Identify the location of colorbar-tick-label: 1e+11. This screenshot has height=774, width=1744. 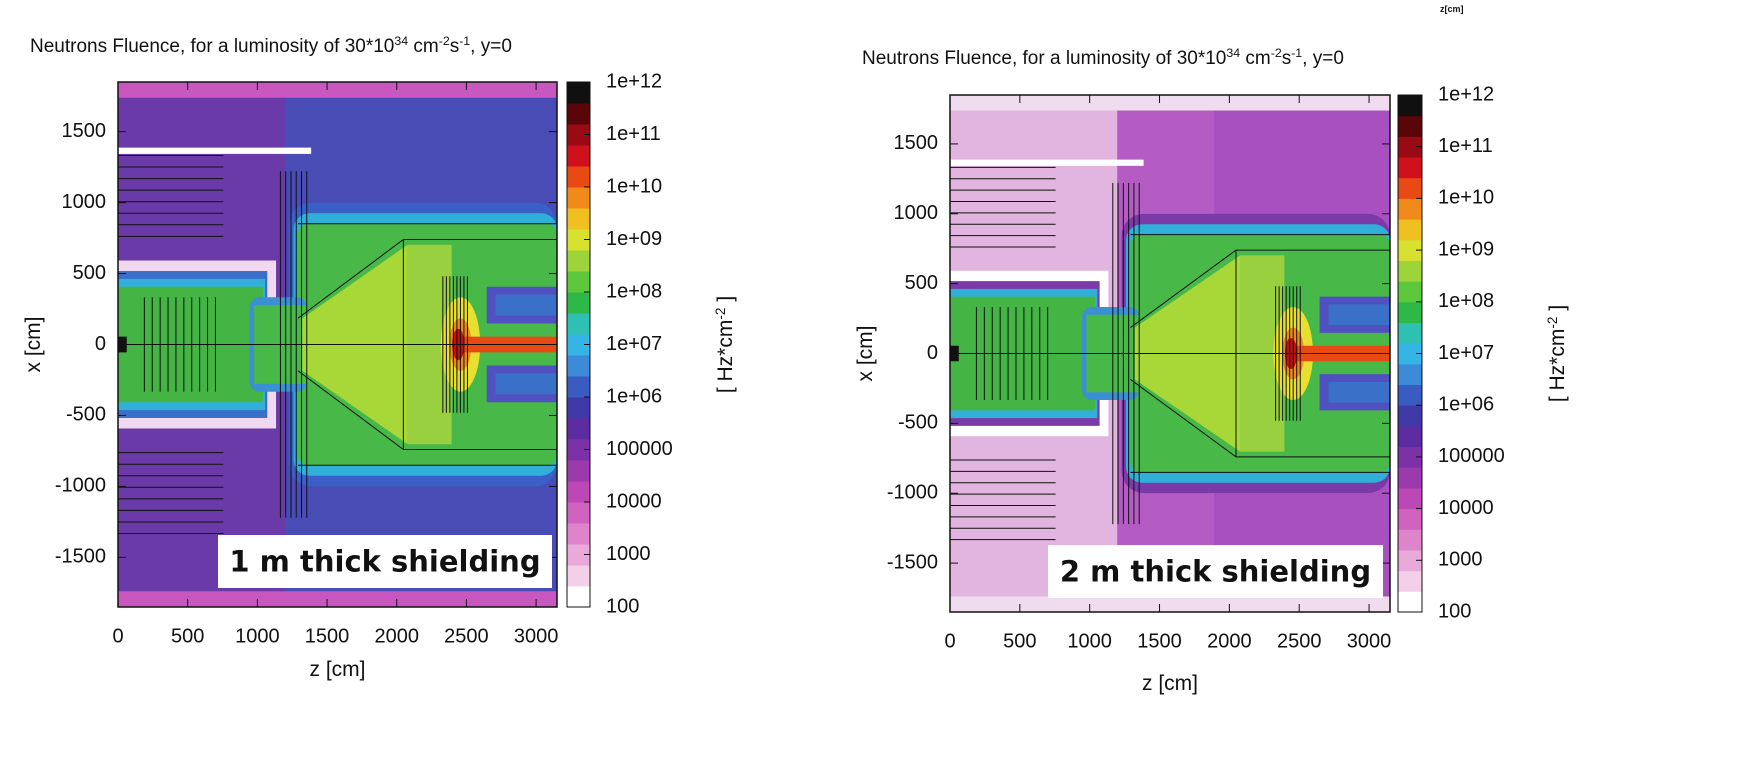
(633, 134).